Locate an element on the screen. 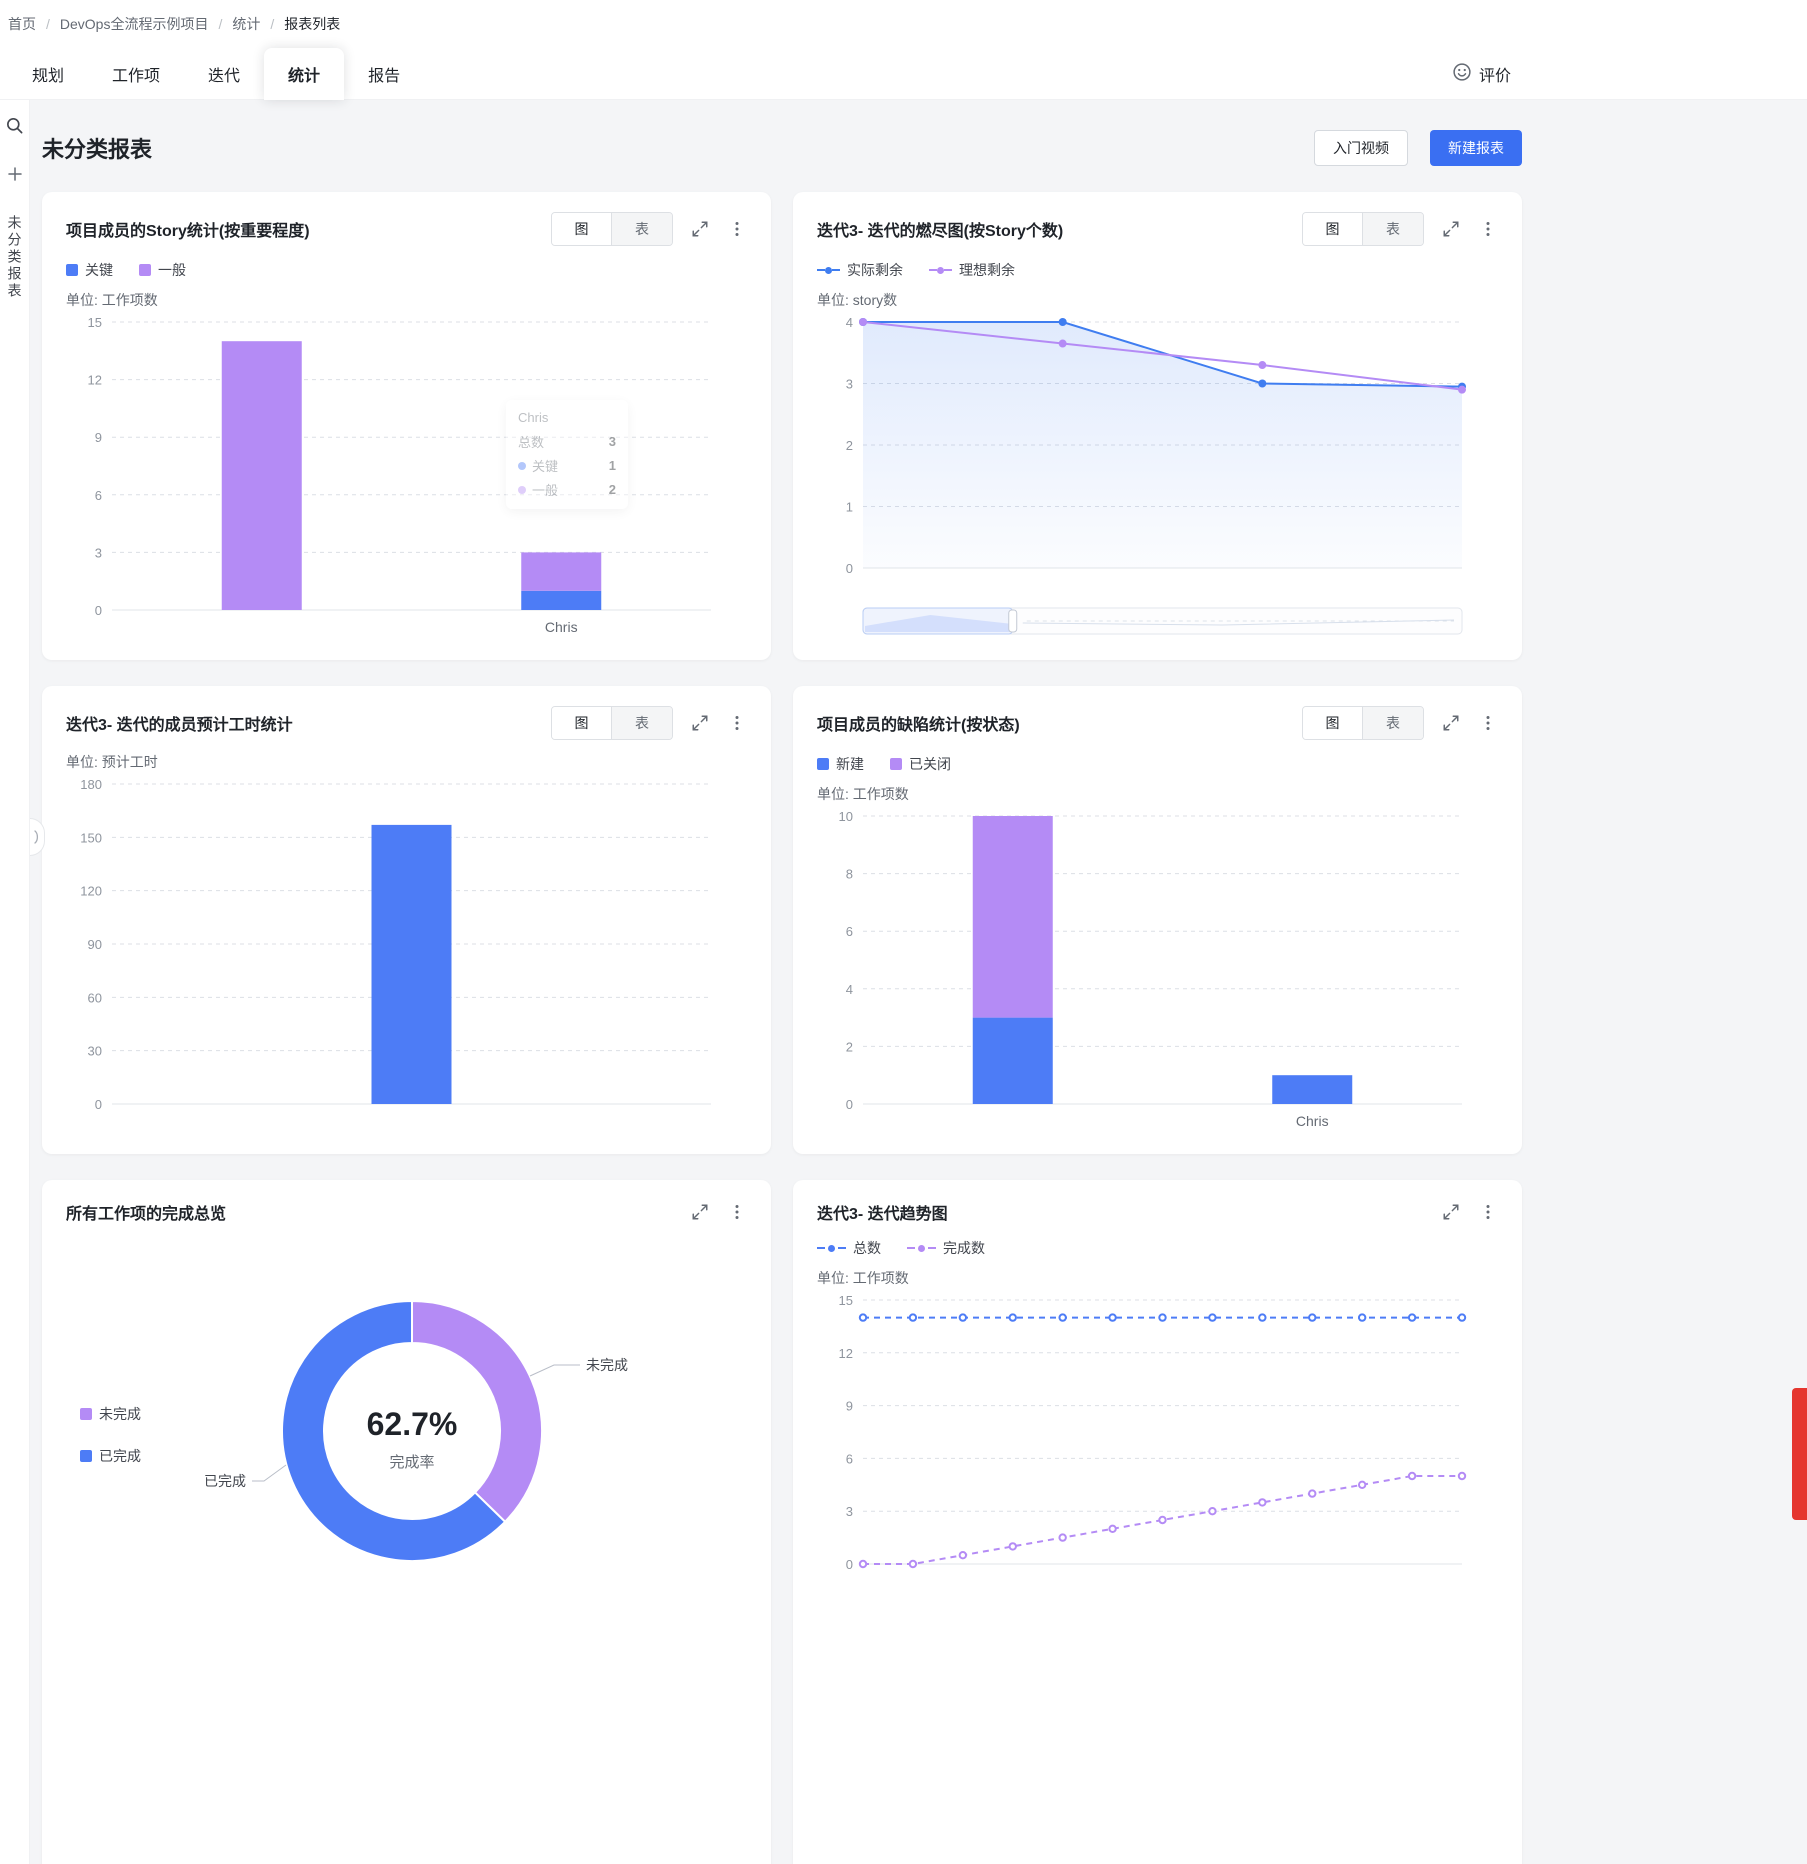  report-group-sidebar: 未分类报表 is located at coordinates (15, 982).